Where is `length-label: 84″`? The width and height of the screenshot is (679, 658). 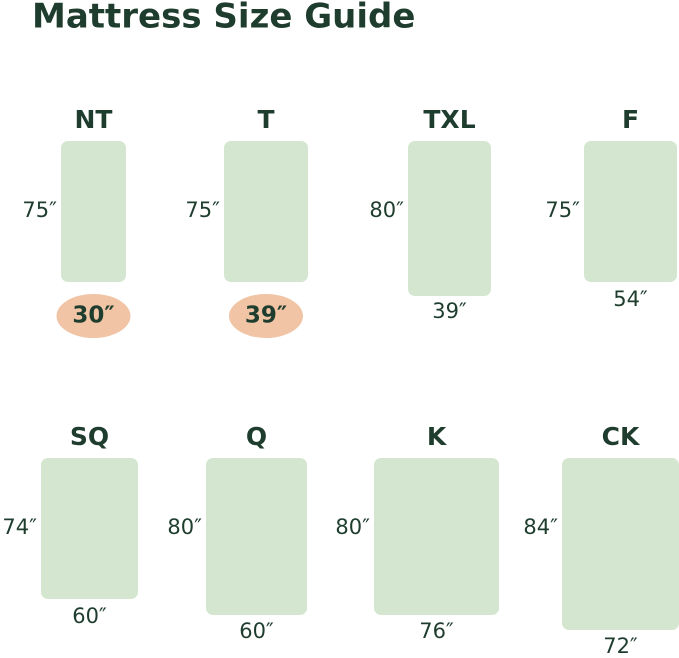 length-label: 84″ is located at coordinates (540, 527).